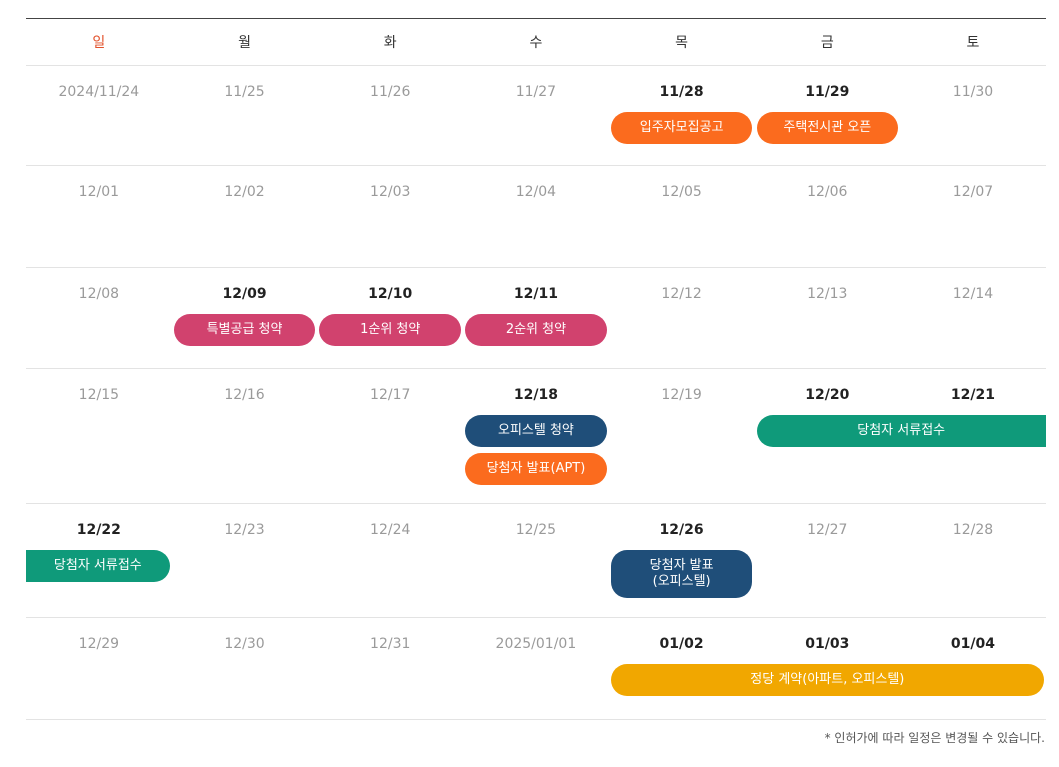 The width and height of the screenshot is (1059, 767). Describe the element at coordinates (390, 43) in the screenshot. I see `weekday-tue: 화` at that location.